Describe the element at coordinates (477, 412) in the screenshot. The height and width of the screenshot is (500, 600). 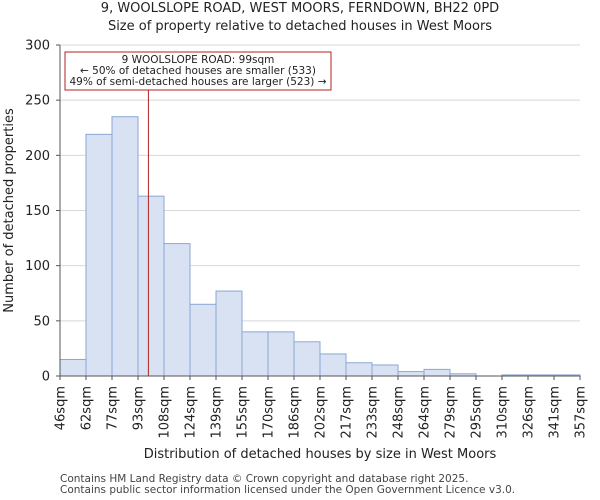
I see `x-tick-label: 295sqm` at that location.